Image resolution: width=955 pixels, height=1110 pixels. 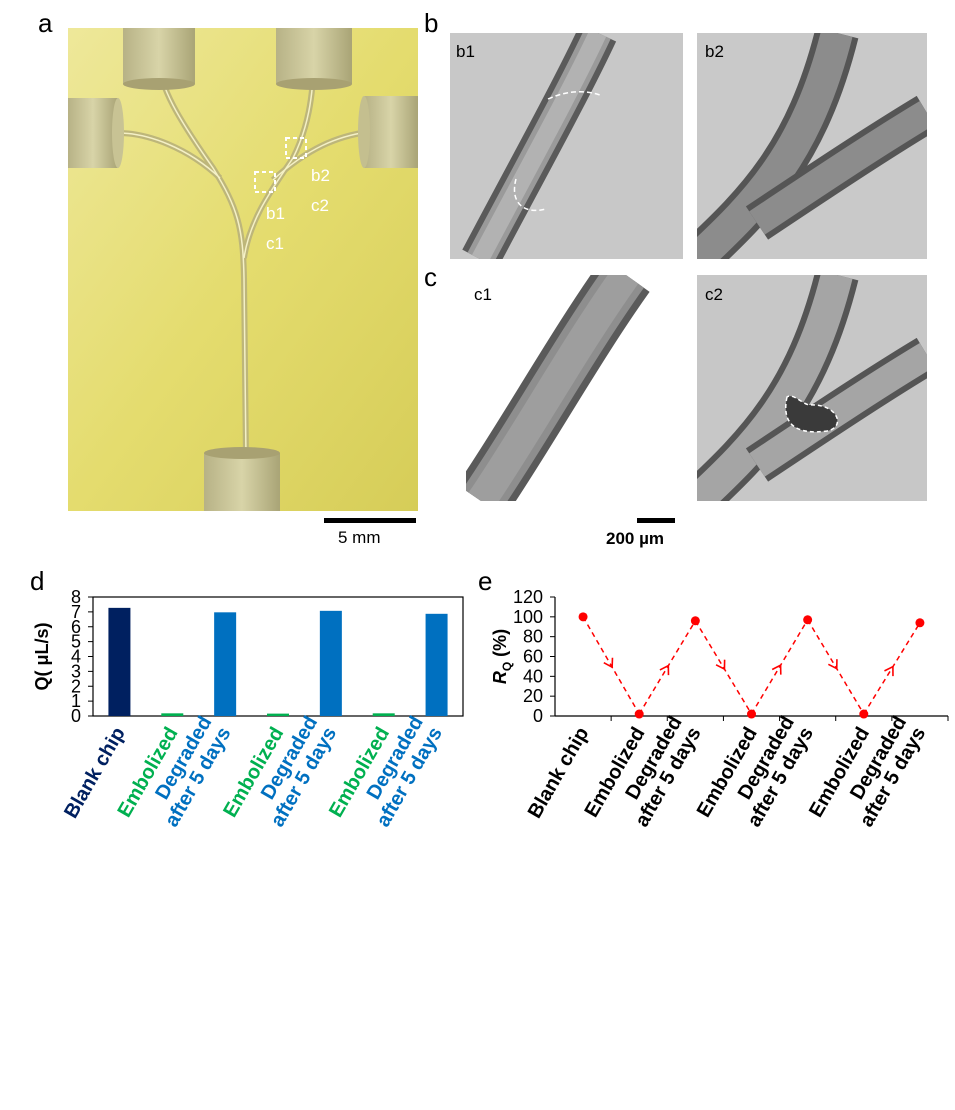 What do you see at coordinates (656, 520) in the screenshot?
I see `scale-bar-200um` at bounding box center [656, 520].